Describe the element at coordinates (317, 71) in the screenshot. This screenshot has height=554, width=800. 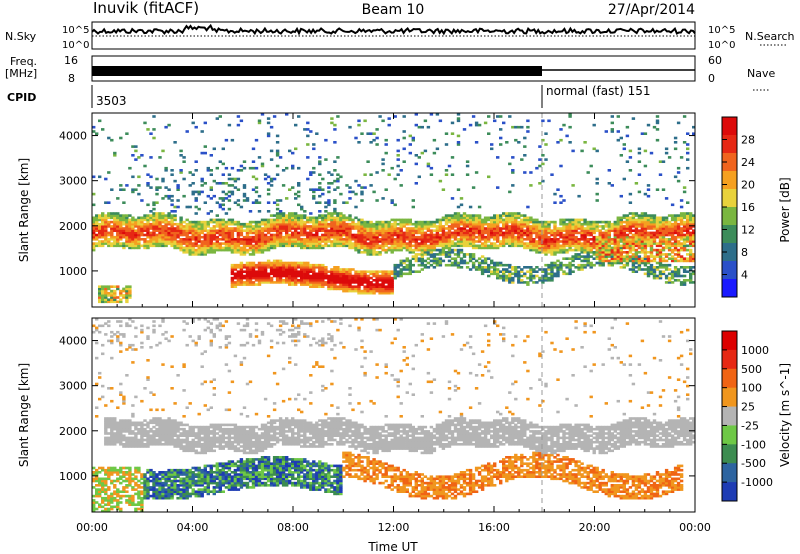
I see `frequency-band` at that location.